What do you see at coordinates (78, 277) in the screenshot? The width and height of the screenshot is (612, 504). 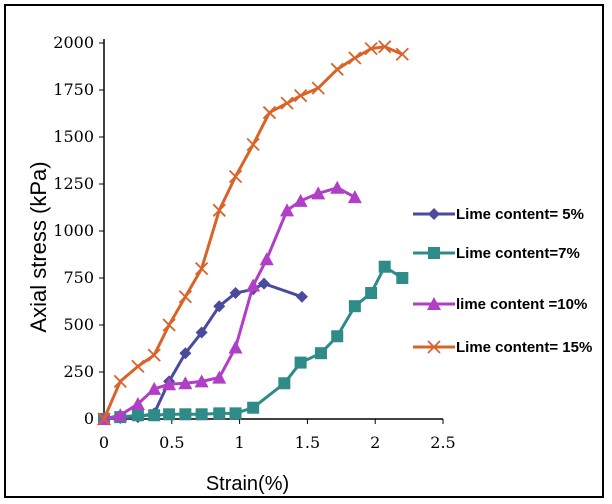 I see `y-tick-label: 750` at bounding box center [78, 277].